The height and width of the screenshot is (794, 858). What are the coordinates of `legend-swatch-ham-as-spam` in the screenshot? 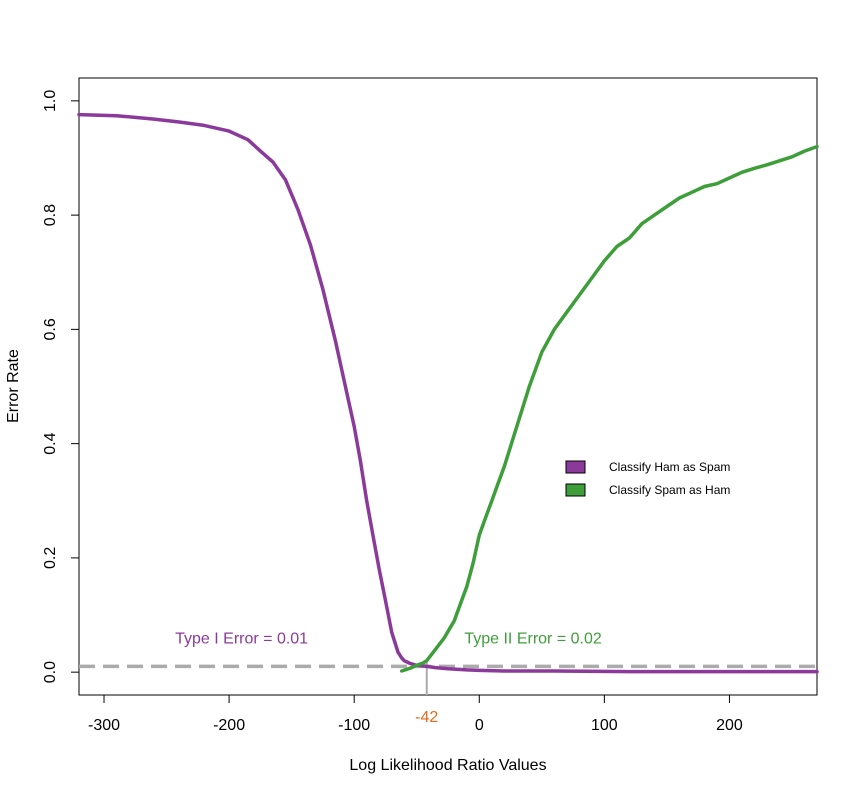 It's located at (575, 467).